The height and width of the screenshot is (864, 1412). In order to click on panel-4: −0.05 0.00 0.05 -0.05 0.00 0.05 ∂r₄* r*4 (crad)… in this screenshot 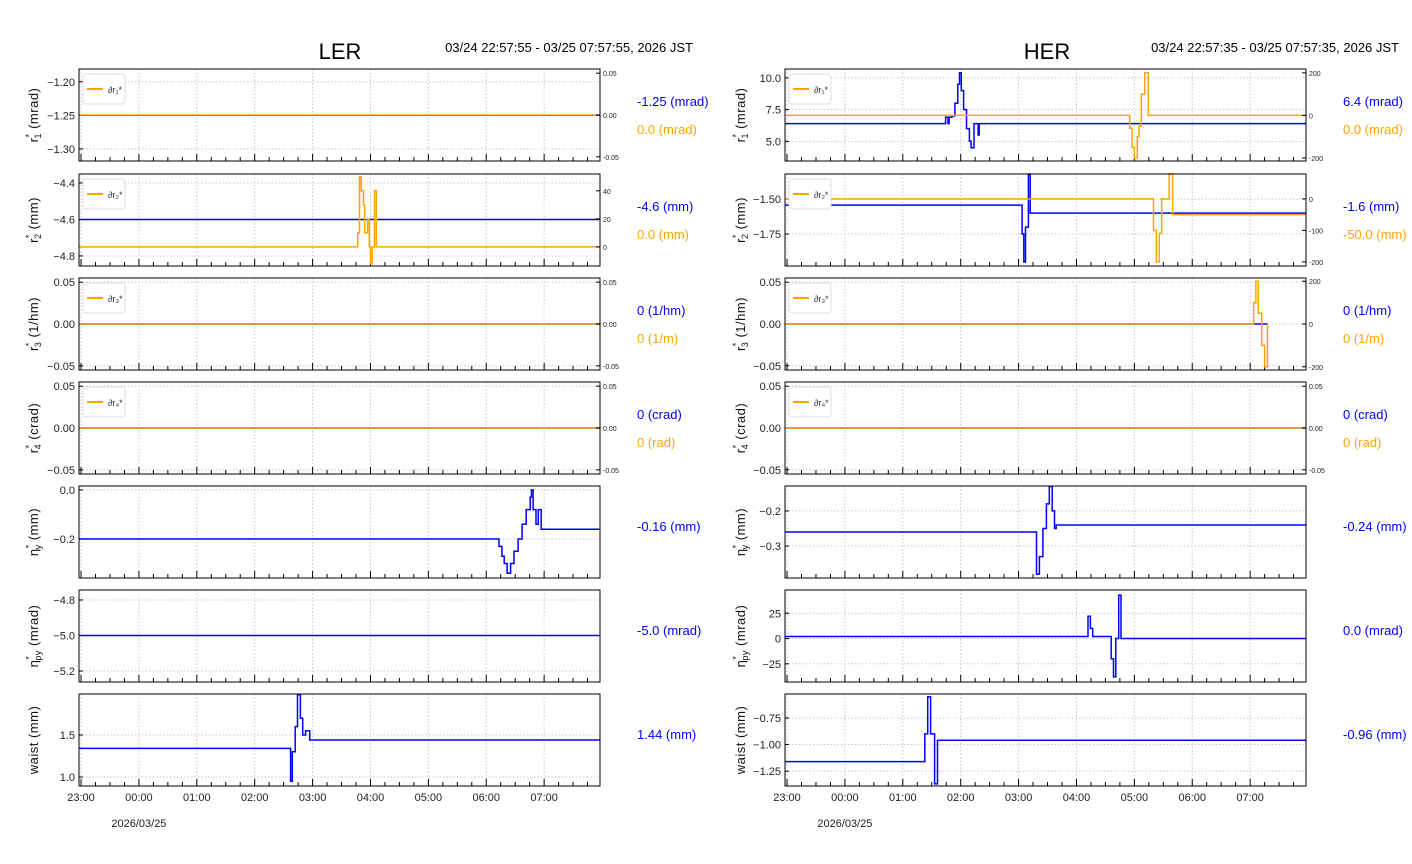, I will do `click(353, 429)`.